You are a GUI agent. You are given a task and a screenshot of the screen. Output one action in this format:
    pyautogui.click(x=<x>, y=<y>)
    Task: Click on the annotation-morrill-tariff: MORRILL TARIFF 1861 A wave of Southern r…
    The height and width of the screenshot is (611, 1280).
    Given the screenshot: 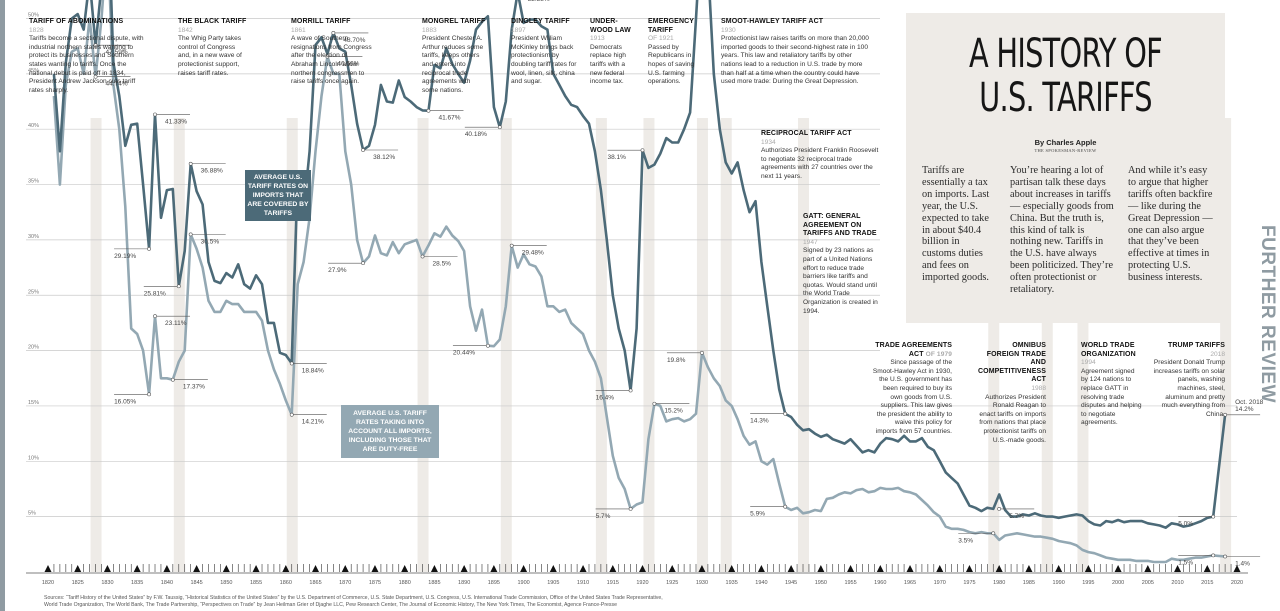 What is the action you would take?
    pyautogui.click(x=332, y=52)
    